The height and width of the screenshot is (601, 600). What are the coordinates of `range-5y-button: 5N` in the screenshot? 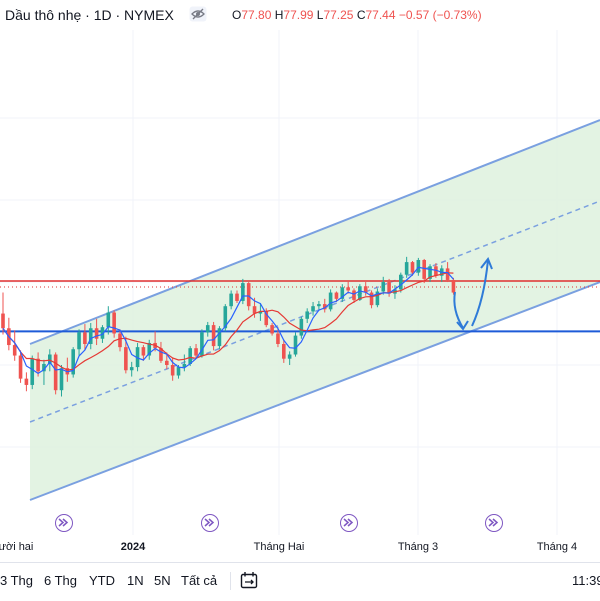 It's located at (162, 580).